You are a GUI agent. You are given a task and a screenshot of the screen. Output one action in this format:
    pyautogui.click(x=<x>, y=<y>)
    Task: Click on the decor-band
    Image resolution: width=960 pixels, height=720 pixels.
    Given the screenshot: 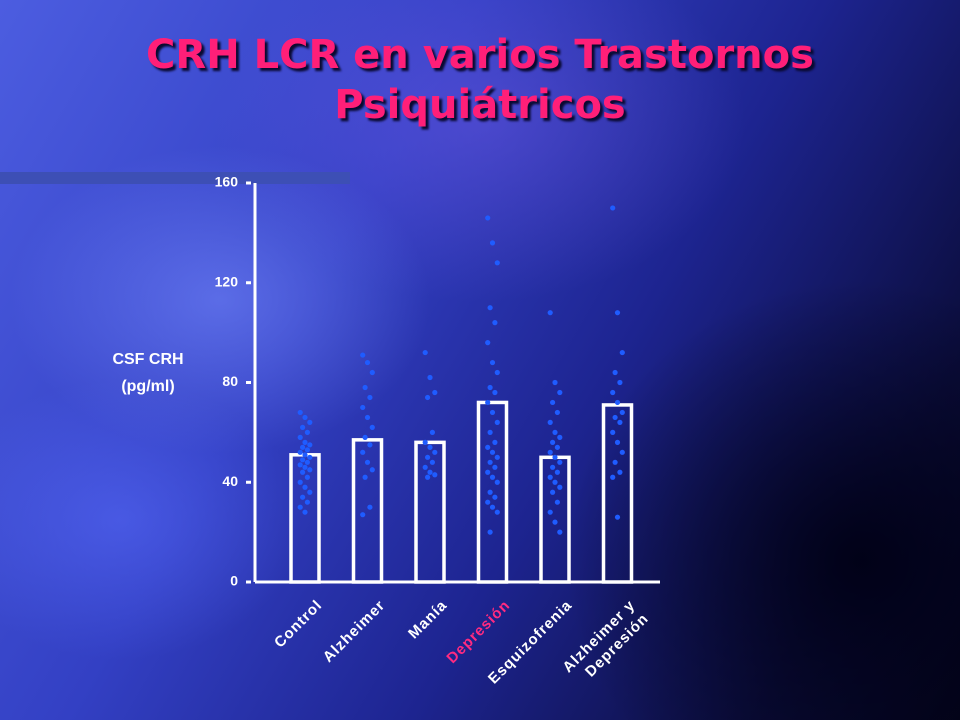 What is the action you would take?
    pyautogui.click(x=175, y=178)
    